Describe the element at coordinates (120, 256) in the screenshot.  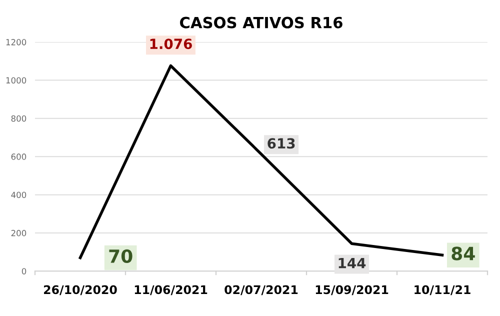
I see `text: 70` at that location.